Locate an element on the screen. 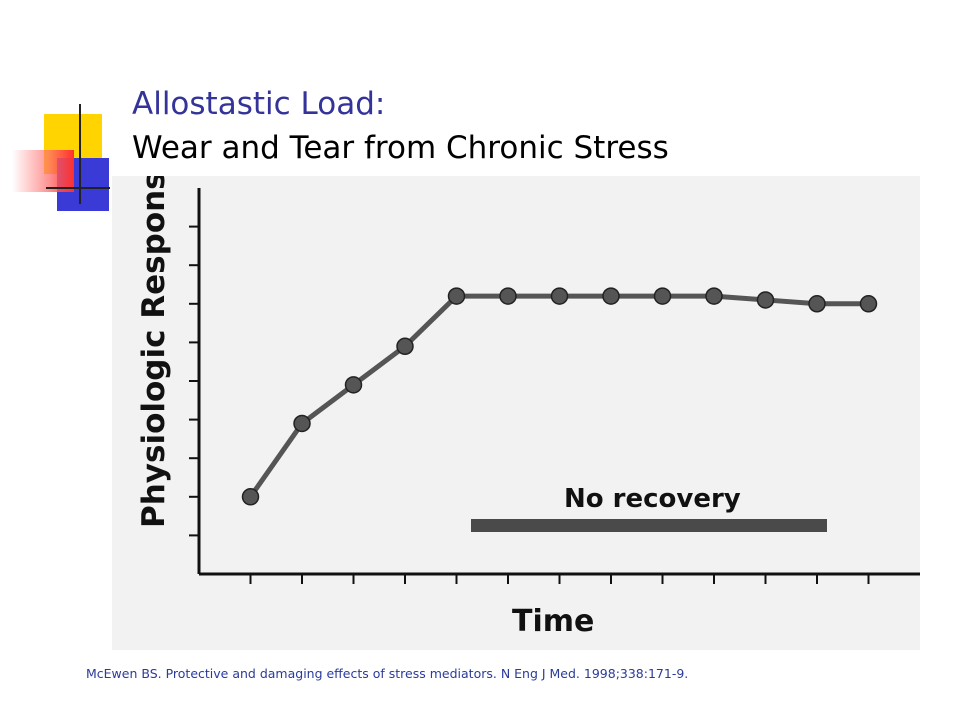 The width and height of the screenshot is (960, 720). slide-title-line1: Allostastic Load: is located at coordinates (259, 104).